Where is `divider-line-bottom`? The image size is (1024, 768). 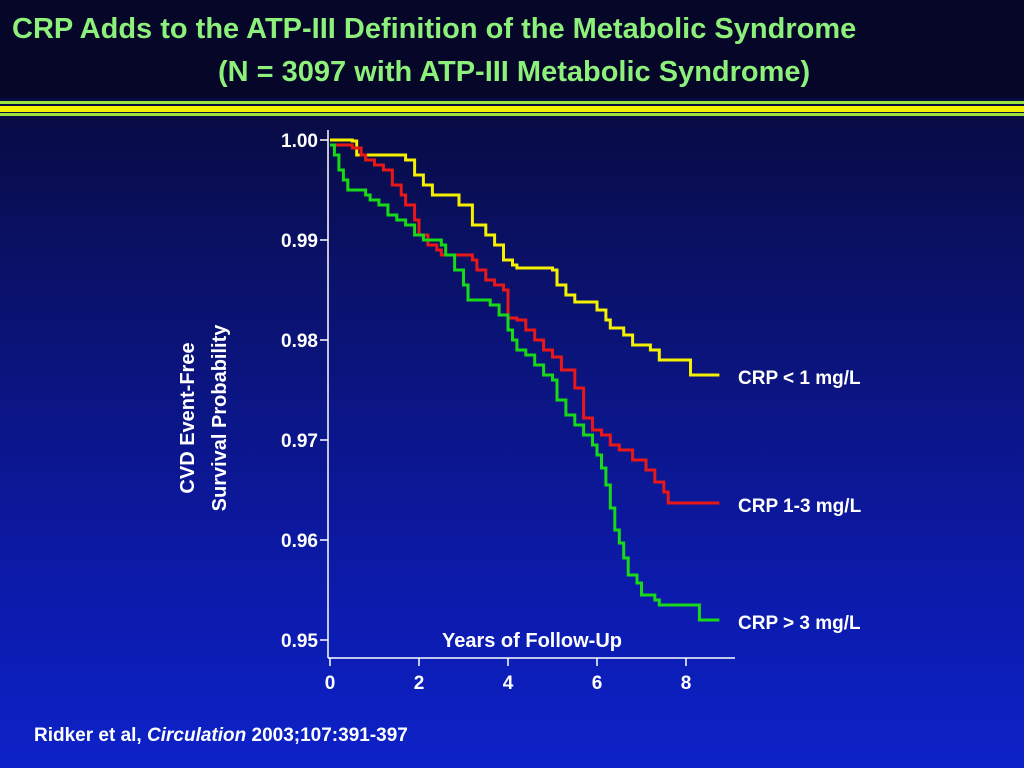
divider-line-bottom is located at coordinates (512, 114).